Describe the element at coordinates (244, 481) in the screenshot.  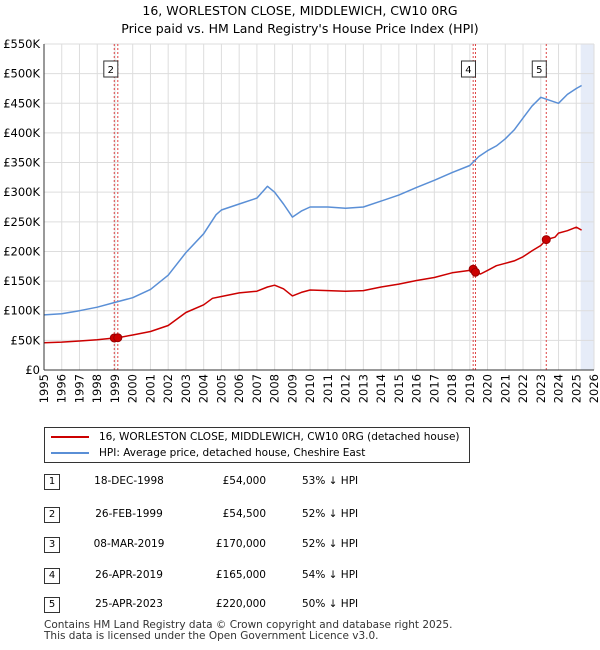
I see `row-price: £54,000` at that location.